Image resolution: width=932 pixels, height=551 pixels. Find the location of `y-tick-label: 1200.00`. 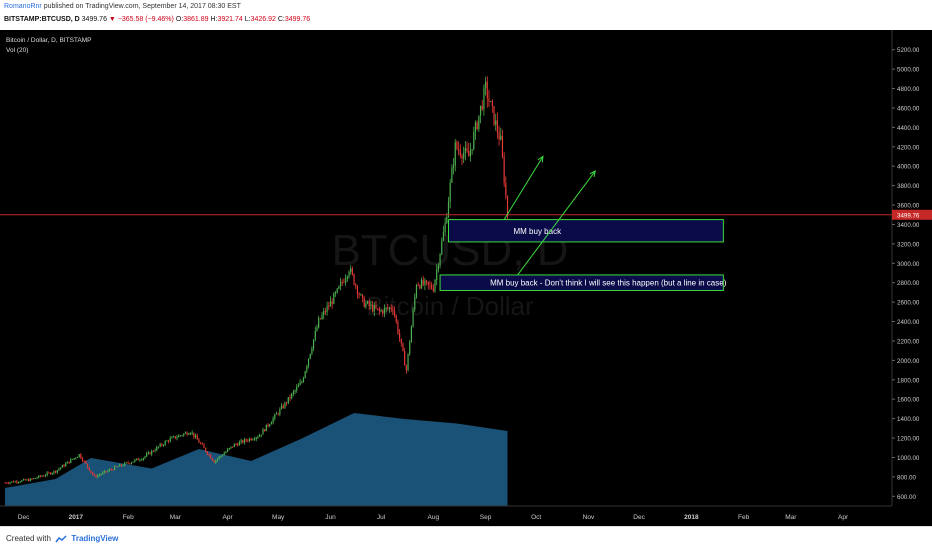

y-tick-label: 1200.00 is located at coordinates (908, 439).